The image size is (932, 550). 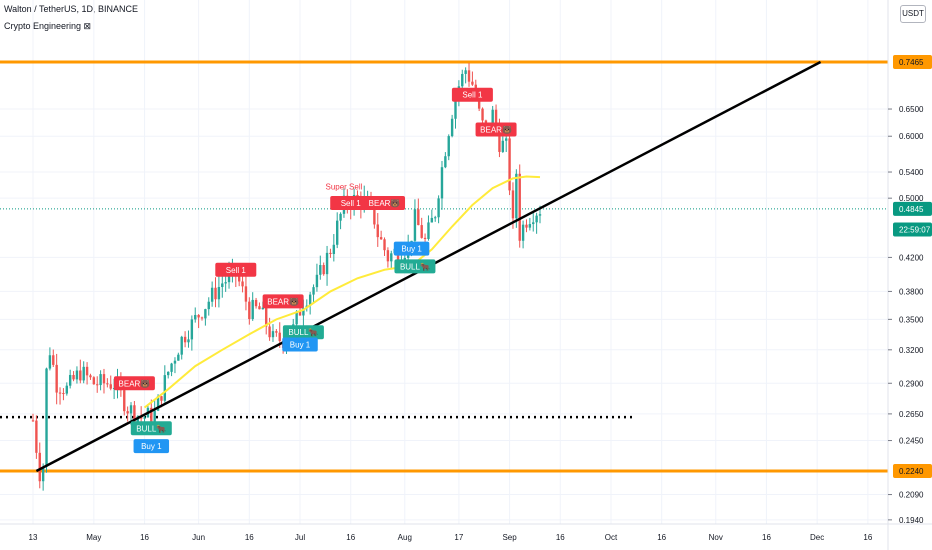 What do you see at coordinates (458, 537) in the screenshot?
I see `time-tick-label: 17` at bounding box center [458, 537].